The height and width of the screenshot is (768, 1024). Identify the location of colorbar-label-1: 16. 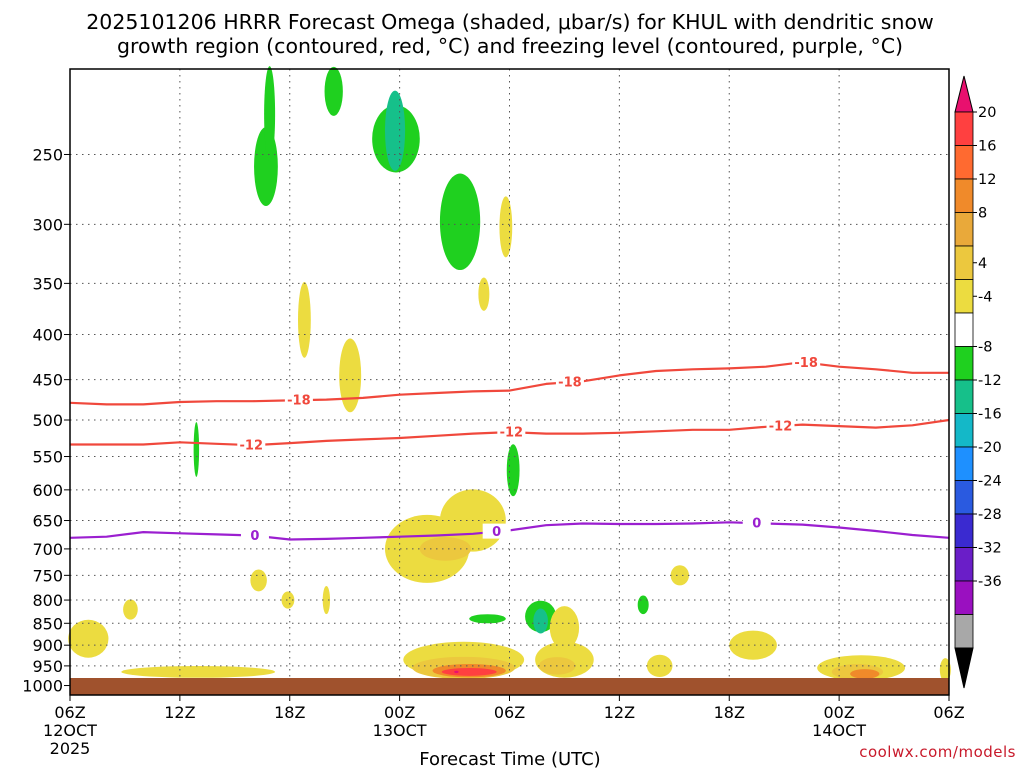
(987, 147).